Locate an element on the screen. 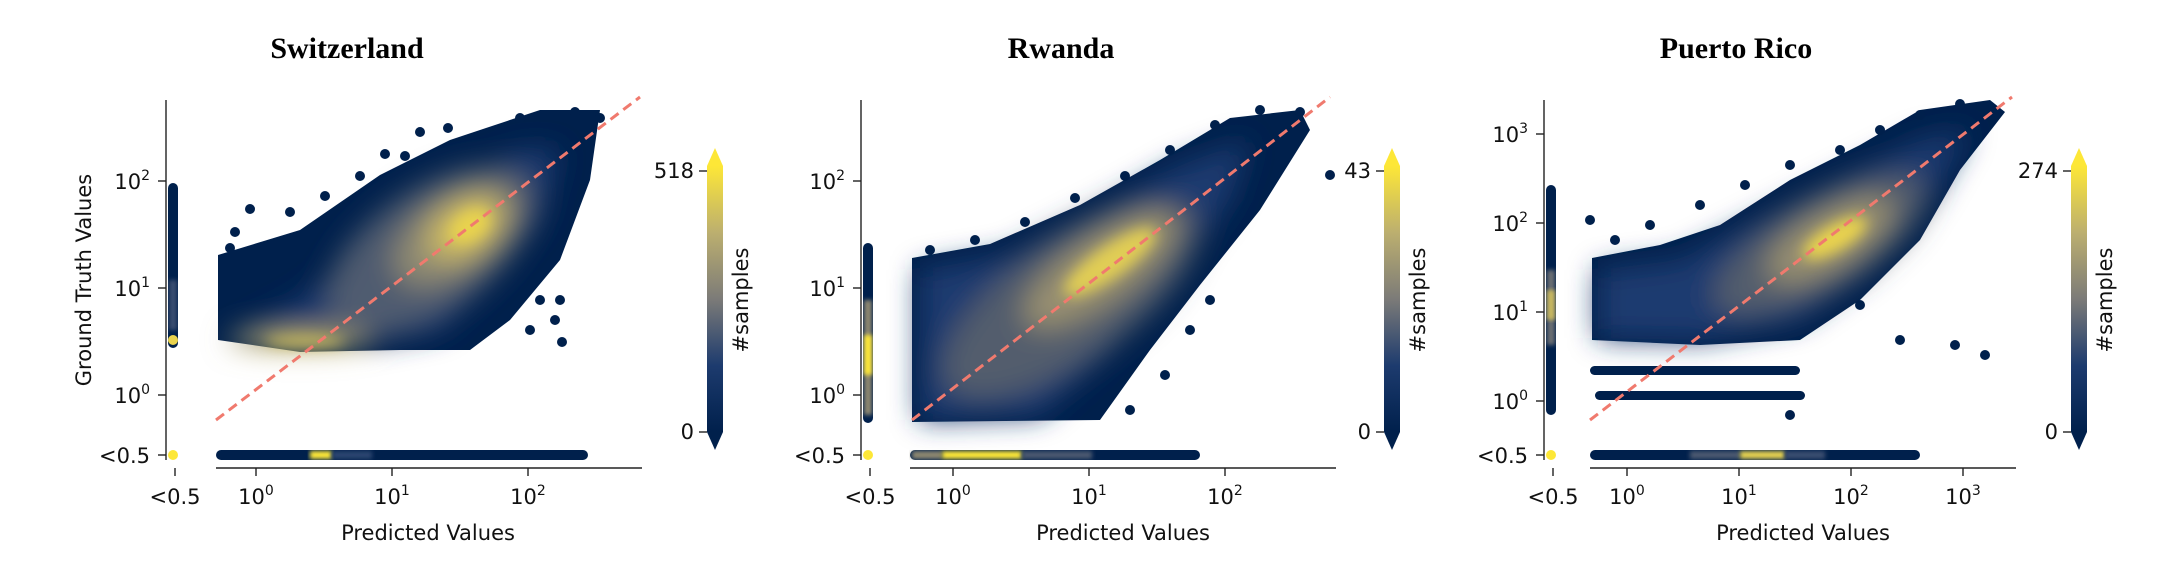  y-tick-label: 10³ is located at coordinates (1510, 134).